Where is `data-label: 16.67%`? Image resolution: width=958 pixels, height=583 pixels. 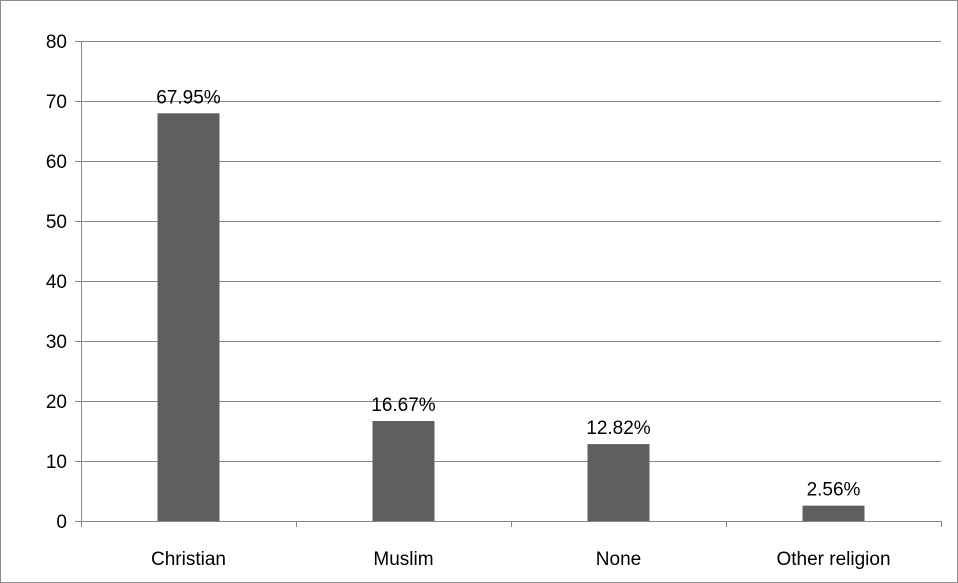
data-label: 16.67% is located at coordinates (403, 405).